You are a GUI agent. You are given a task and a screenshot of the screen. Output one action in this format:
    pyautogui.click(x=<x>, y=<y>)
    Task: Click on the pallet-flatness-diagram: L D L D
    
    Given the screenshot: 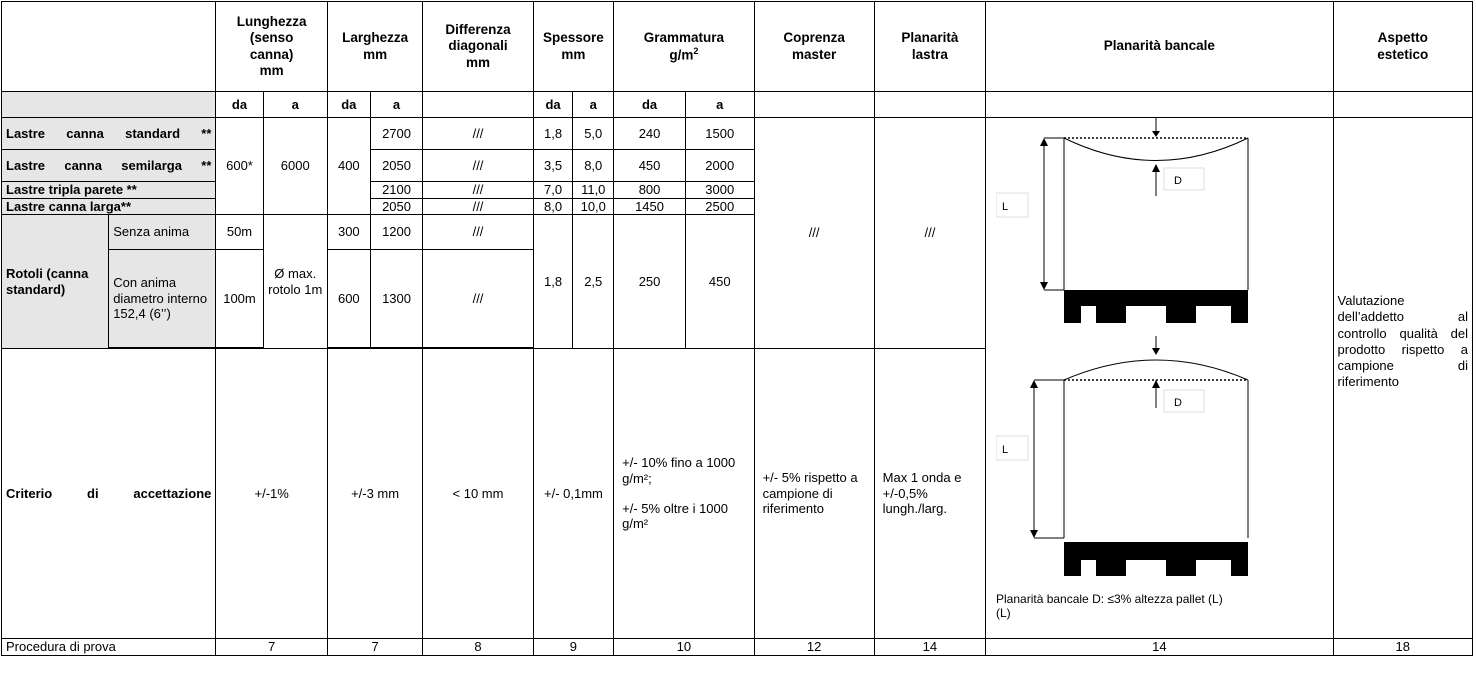 What is the action you would take?
    pyautogui.click(x=1122, y=369)
    